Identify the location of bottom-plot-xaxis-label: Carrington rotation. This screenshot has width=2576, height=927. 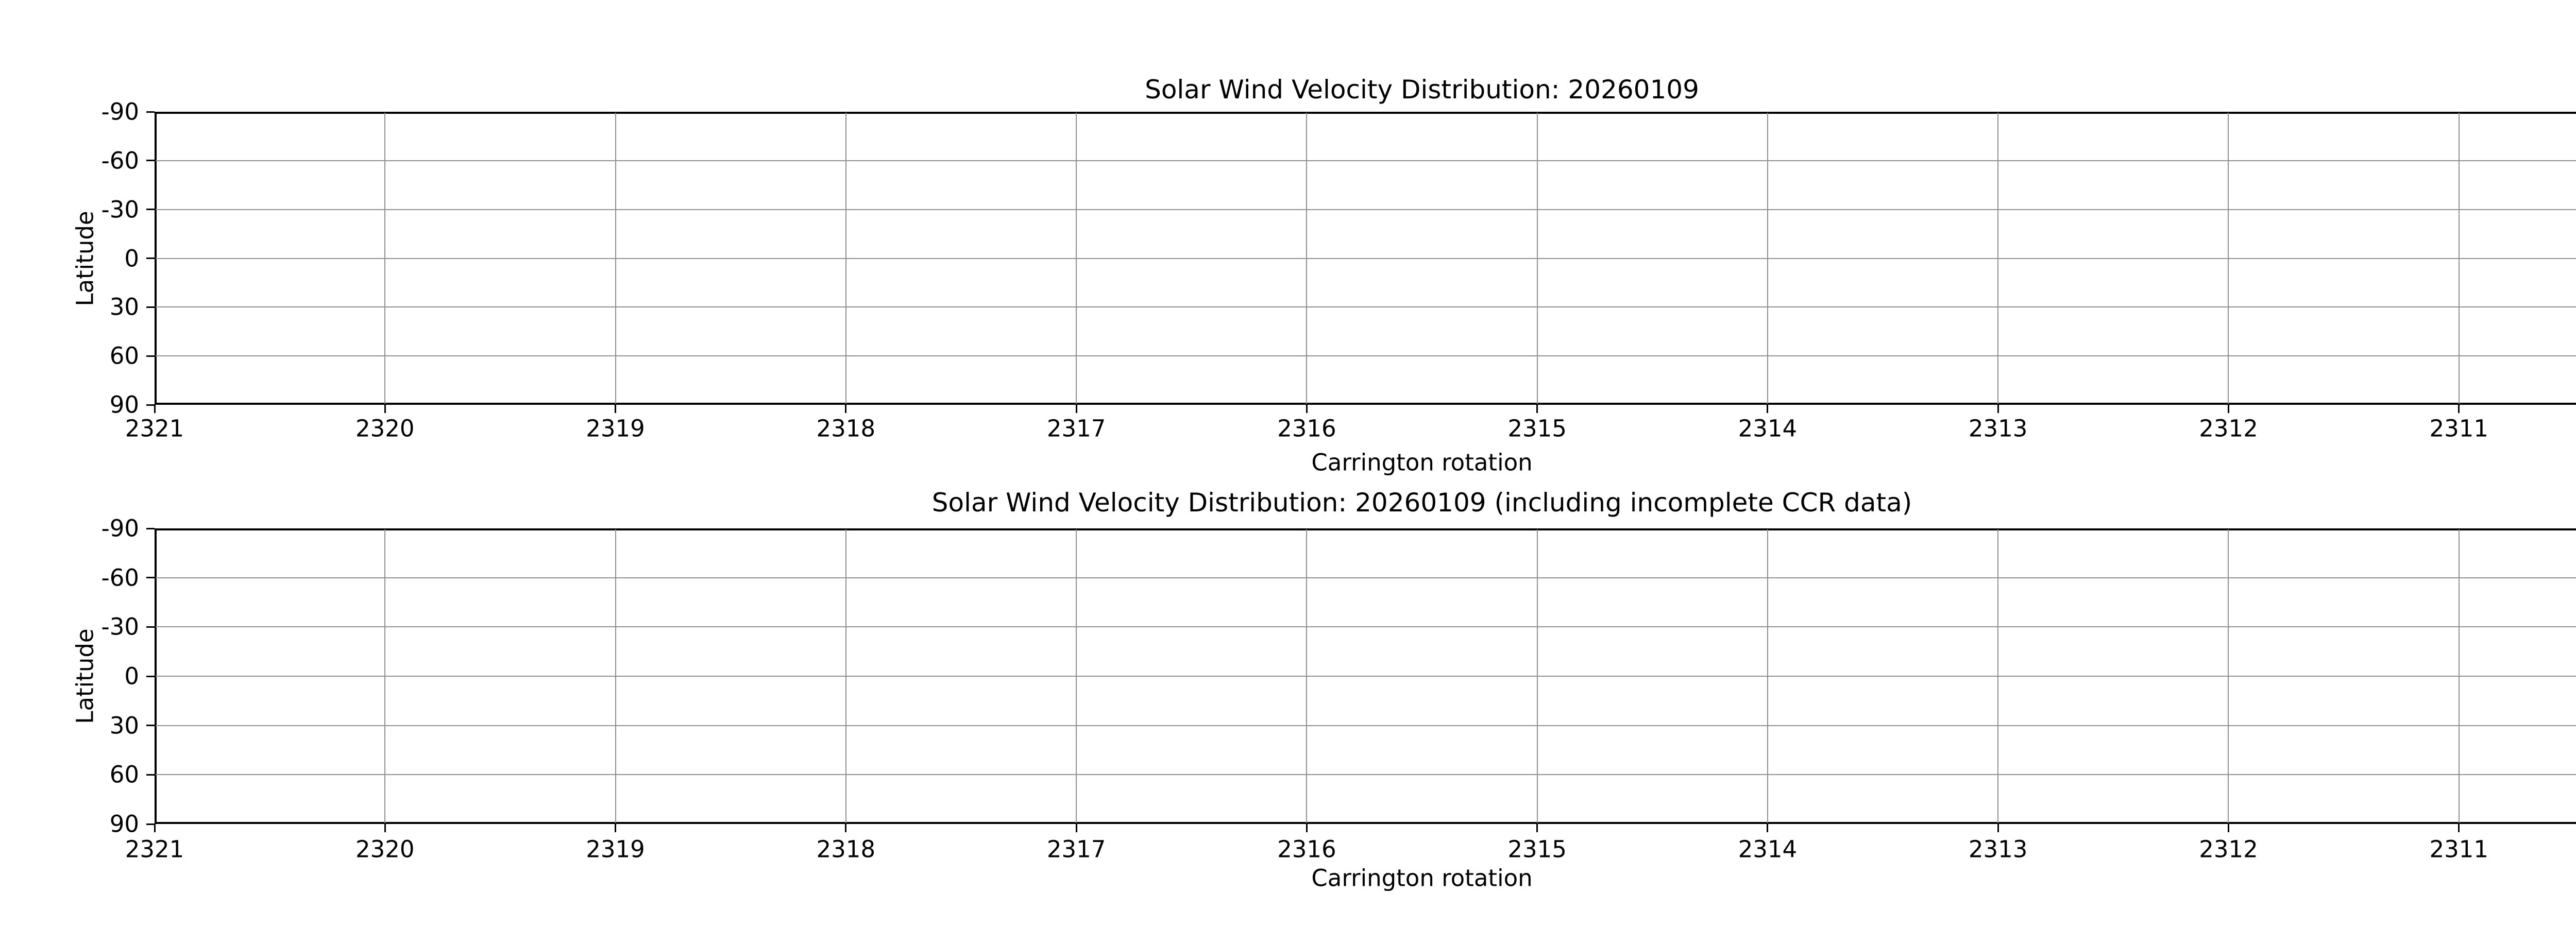
(1422, 878).